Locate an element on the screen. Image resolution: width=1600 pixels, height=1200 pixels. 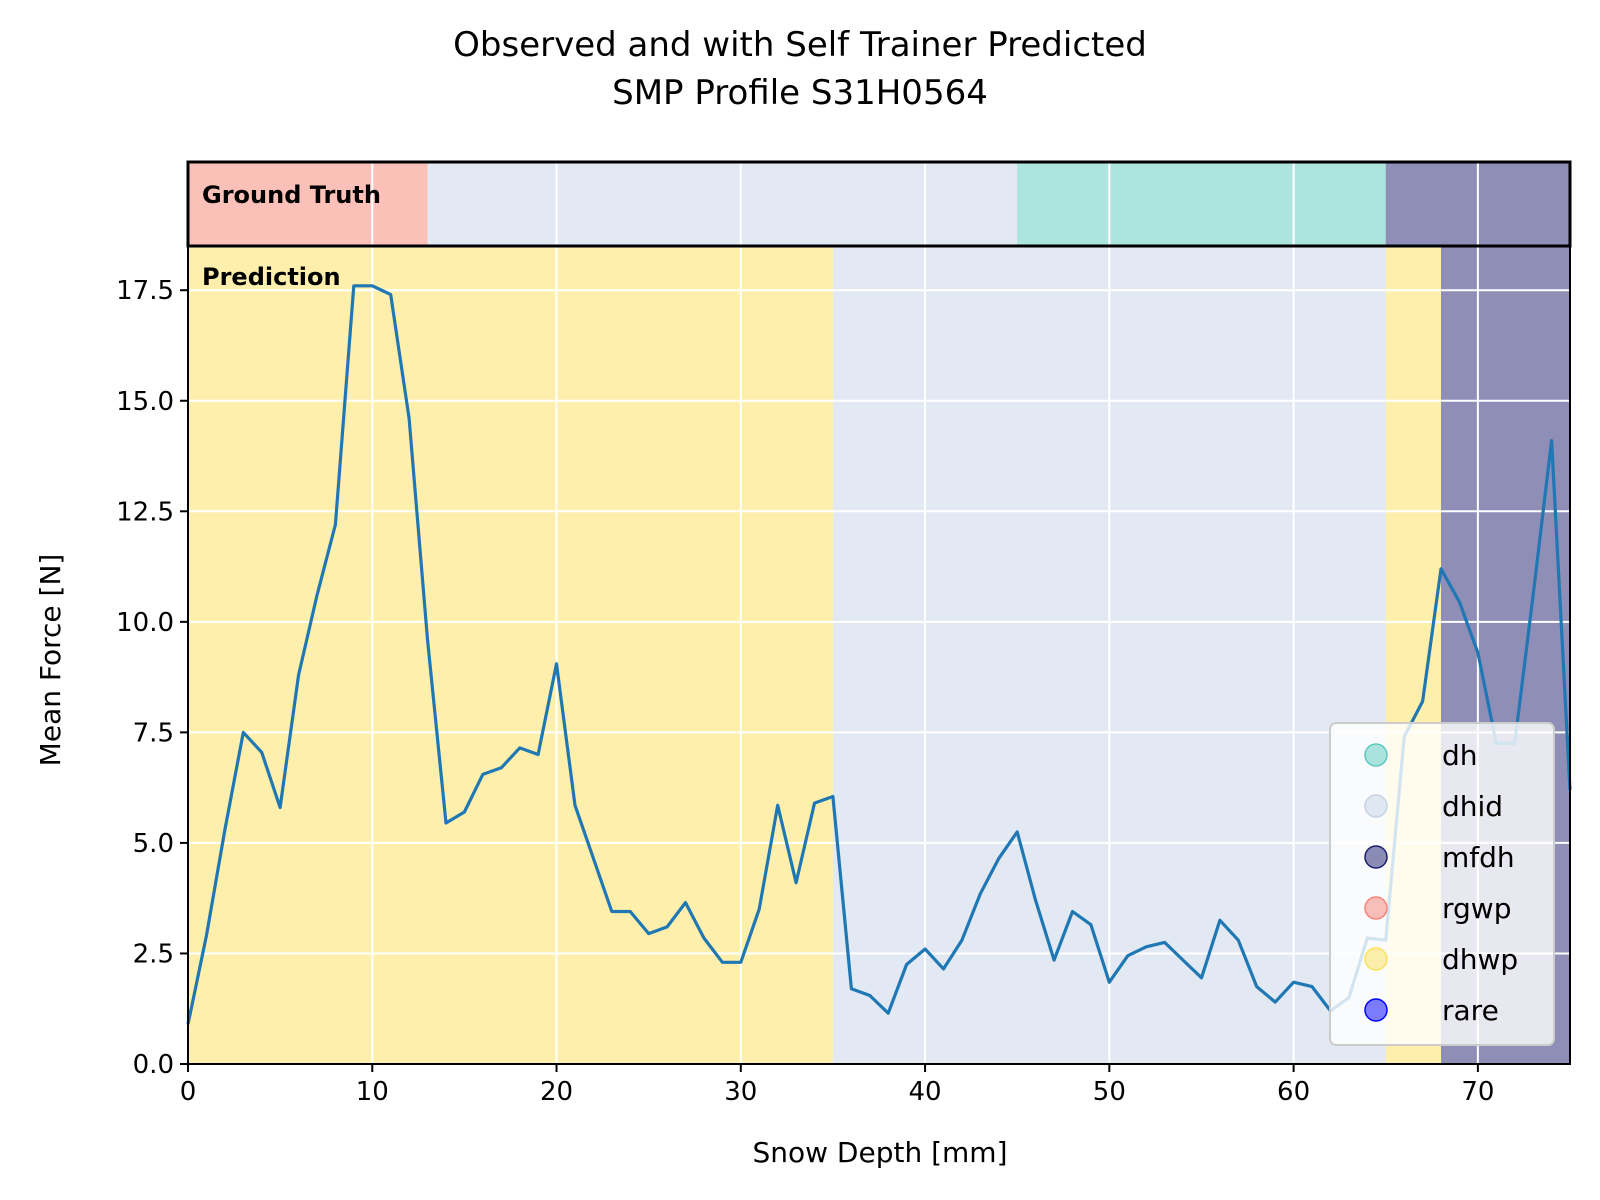
y-tick-label: 7.5 is located at coordinates (153, 733).